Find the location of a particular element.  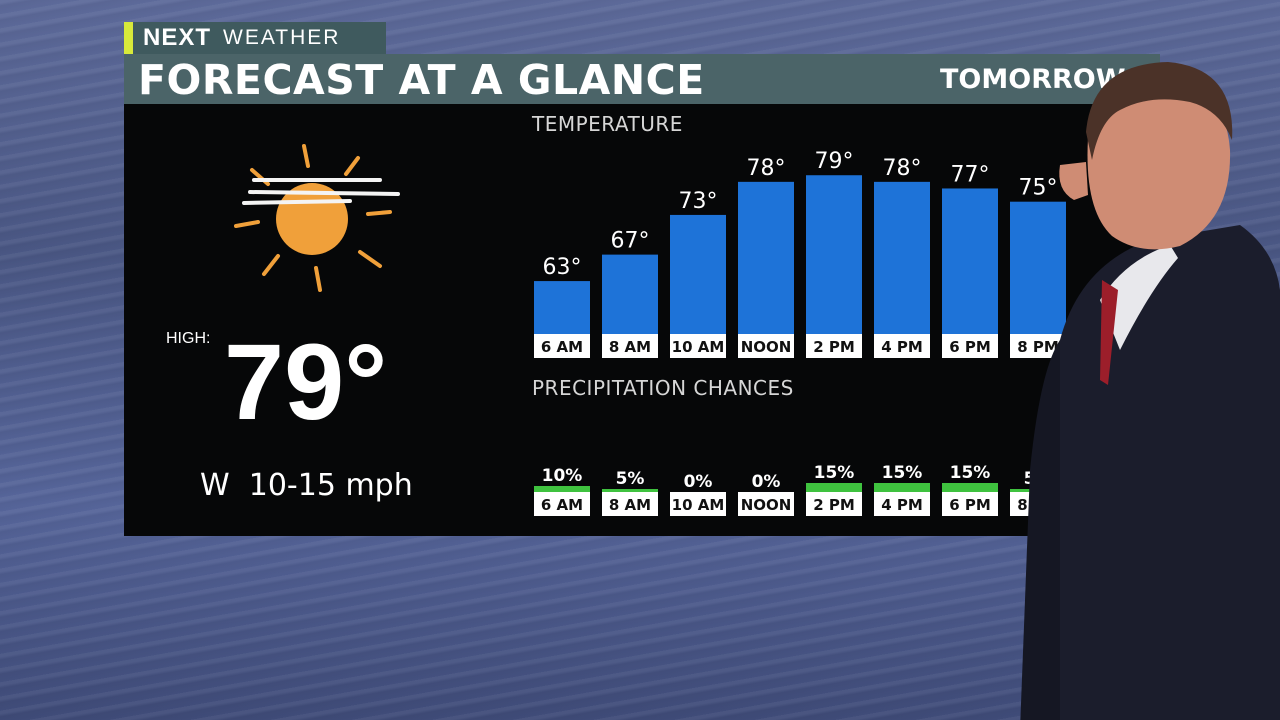

temp-value-label: 67° is located at coordinates (630, 241).